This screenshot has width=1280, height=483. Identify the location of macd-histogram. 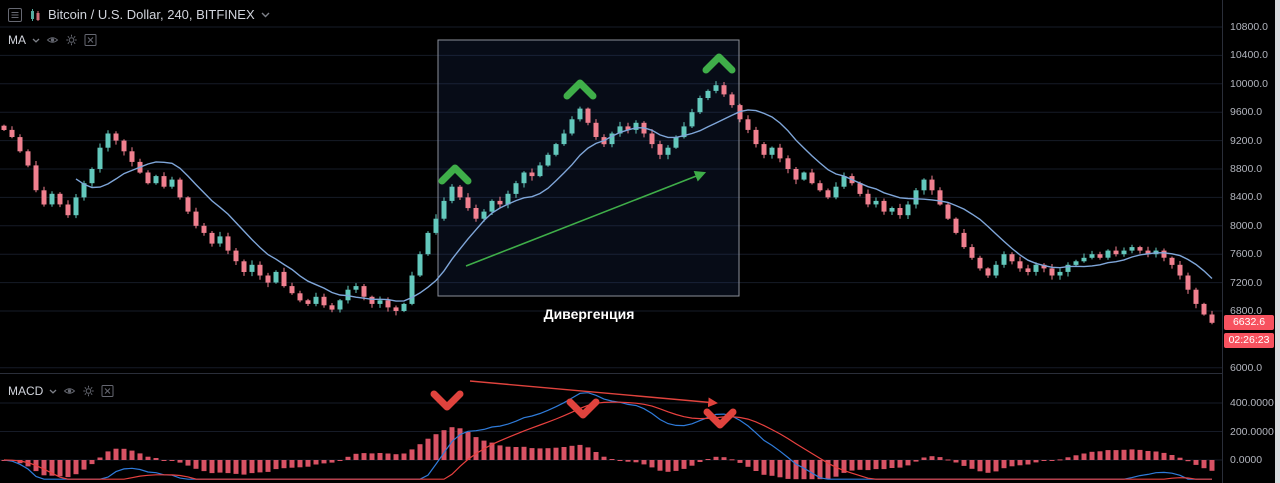
(608, 453).